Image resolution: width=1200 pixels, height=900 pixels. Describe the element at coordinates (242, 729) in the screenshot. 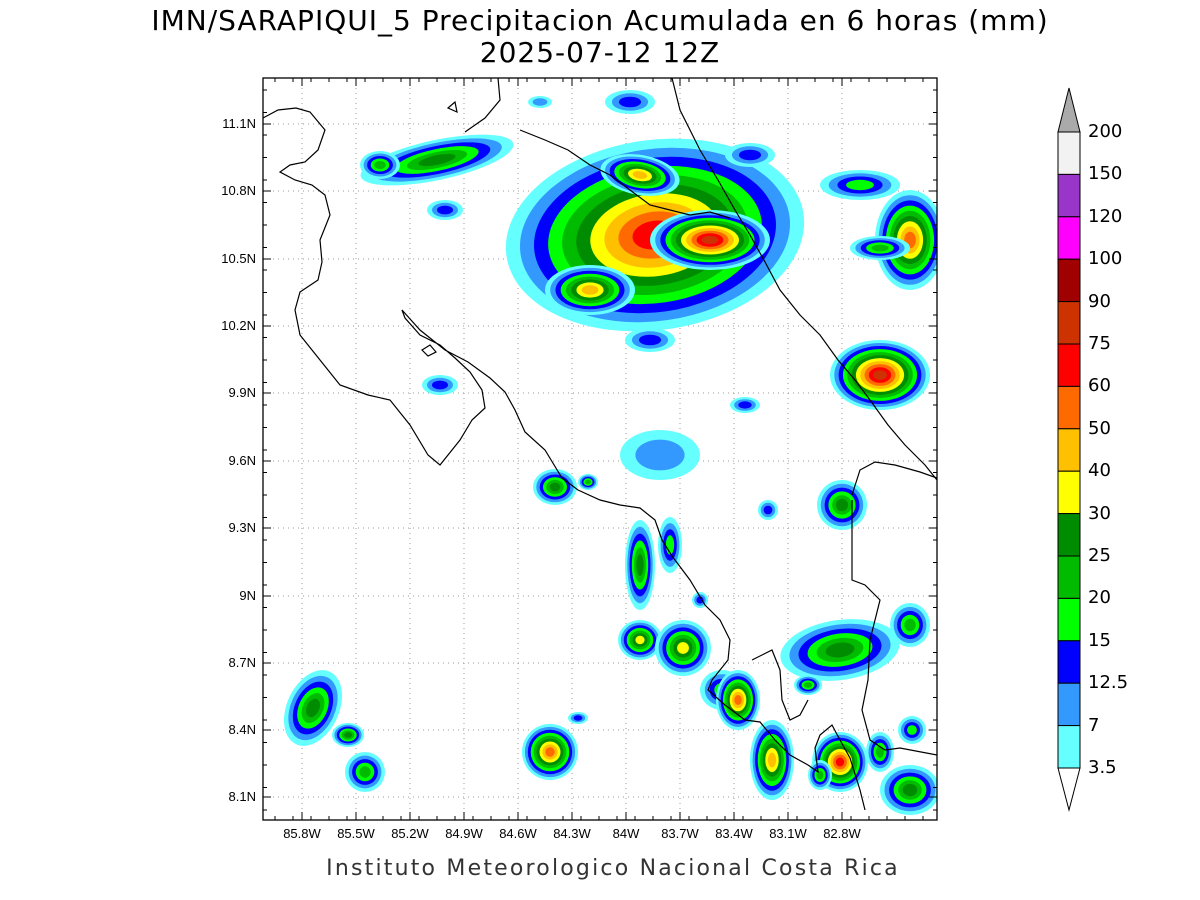

I see `lat-label: 8.4N` at that location.